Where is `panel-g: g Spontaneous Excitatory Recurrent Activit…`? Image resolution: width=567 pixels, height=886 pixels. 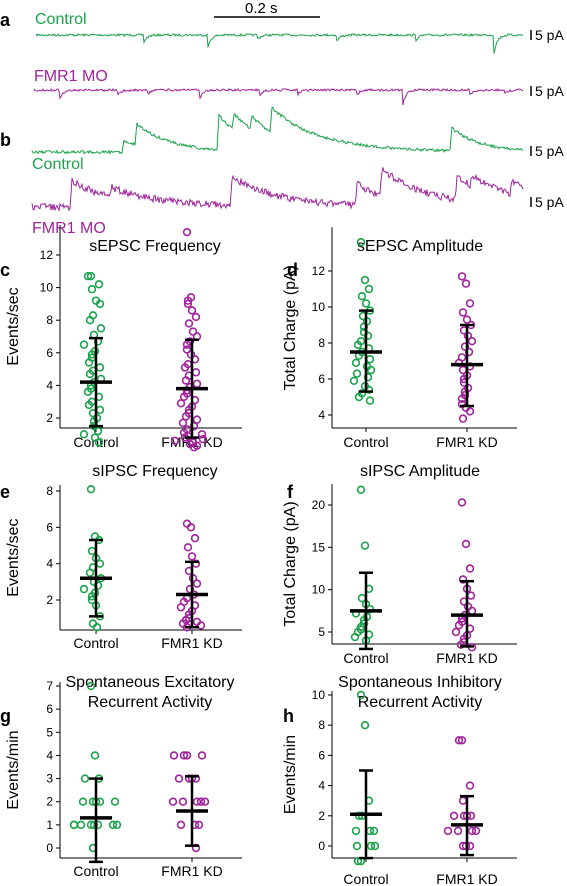 panel-g: g Spontaneous Excitatory Recurrent Activit… is located at coordinates (121, 776).